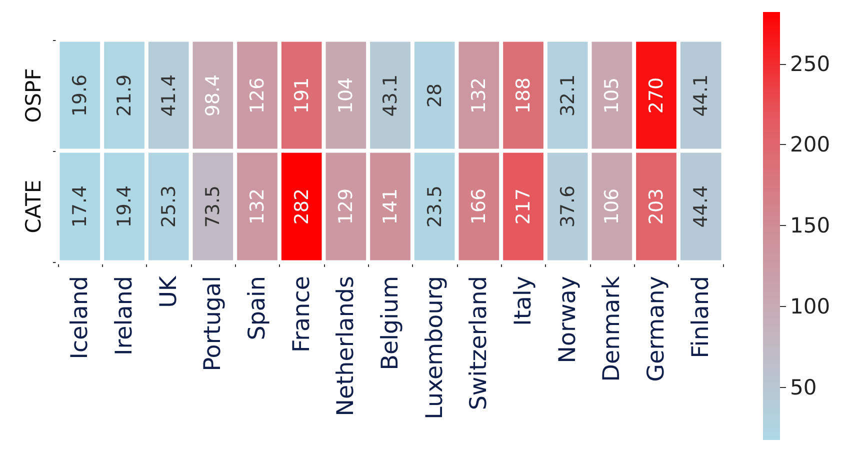 This screenshot has width=851, height=468. Describe the element at coordinates (612, 95) in the screenshot. I see `data-label: 105` at that location.